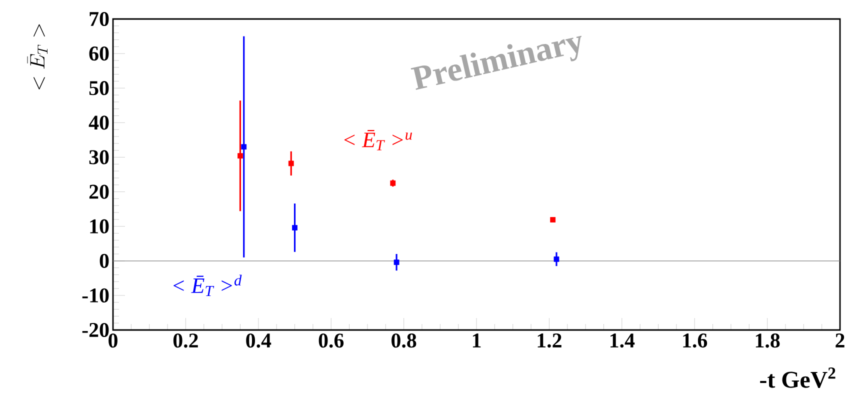 Image resolution: width=846 pixels, height=406 pixels. Describe the element at coordinates (95, 330) in the screenshot. I see `y-tick-label: -20` at that location.